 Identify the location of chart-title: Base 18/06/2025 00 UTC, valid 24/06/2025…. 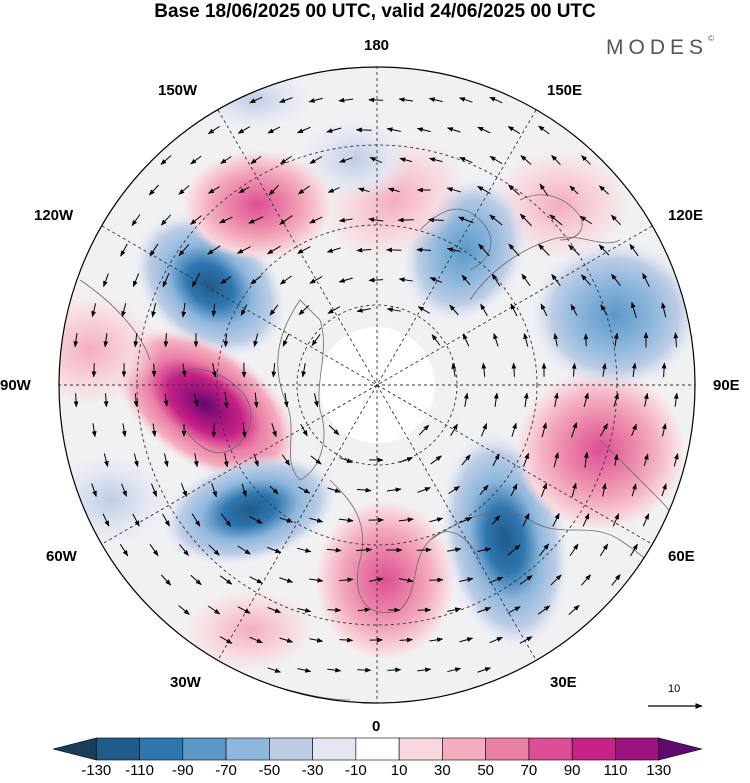
(375, 11).